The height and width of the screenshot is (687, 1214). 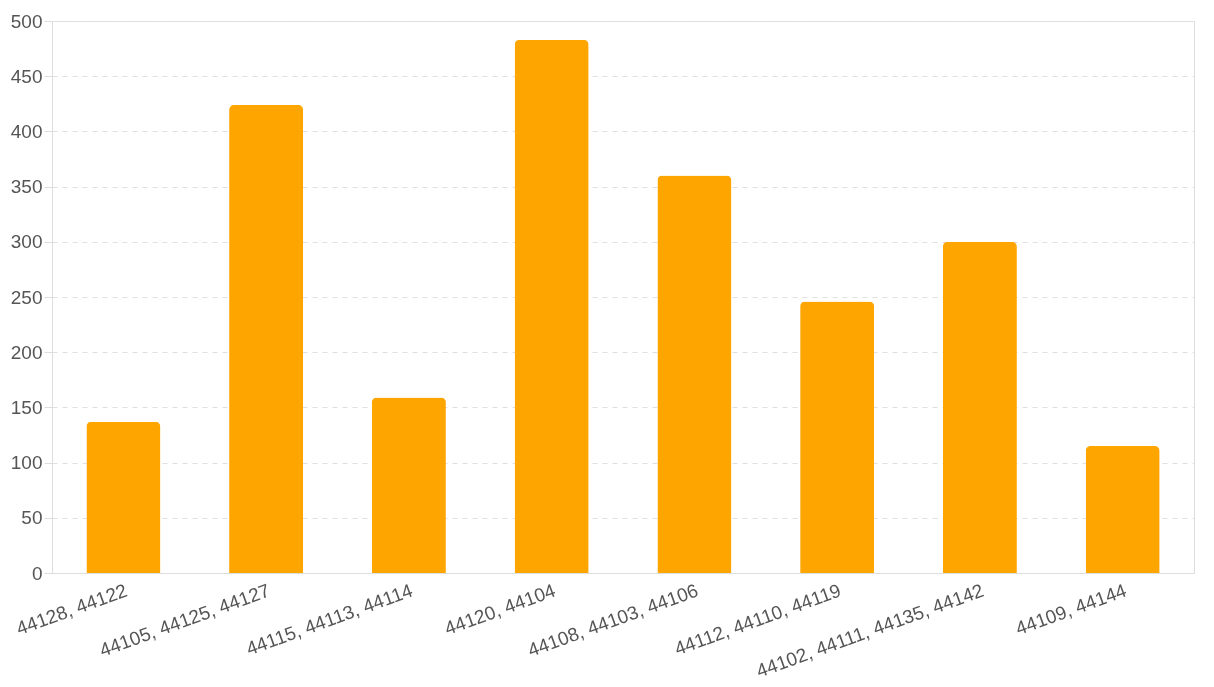 I want to click on y-tick-label: 300, so click(x=26, y=242).